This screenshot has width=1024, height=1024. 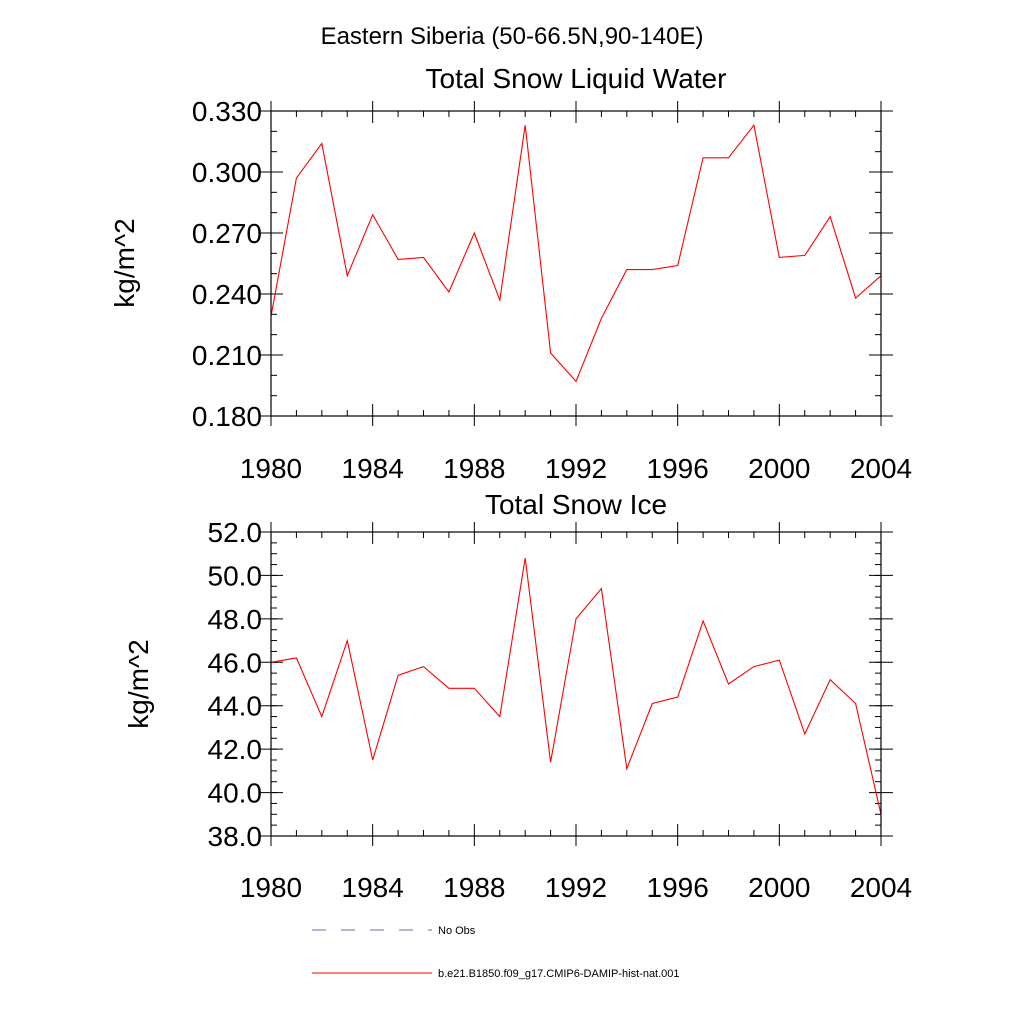 I want to click on y-tick-label: 46.0, so click(x=235, y=662).